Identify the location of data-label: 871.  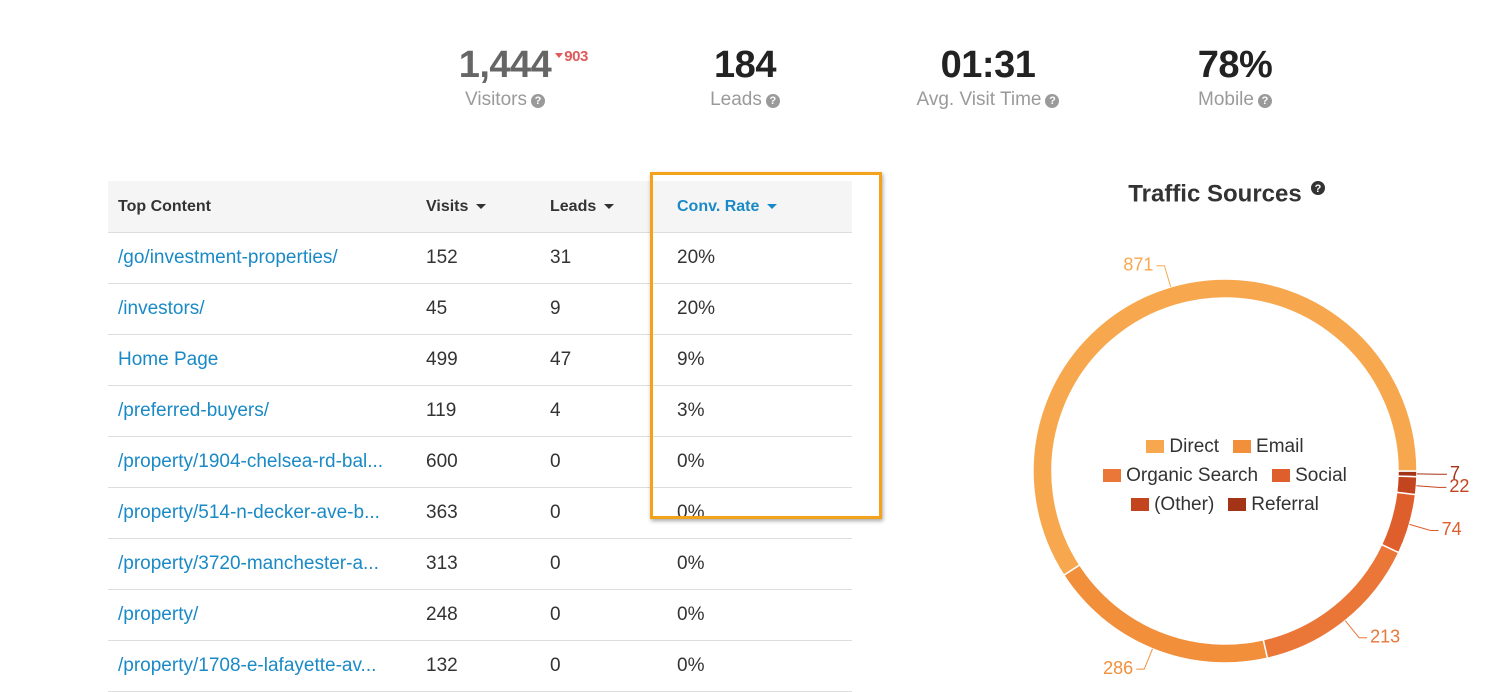
(1138, 264).